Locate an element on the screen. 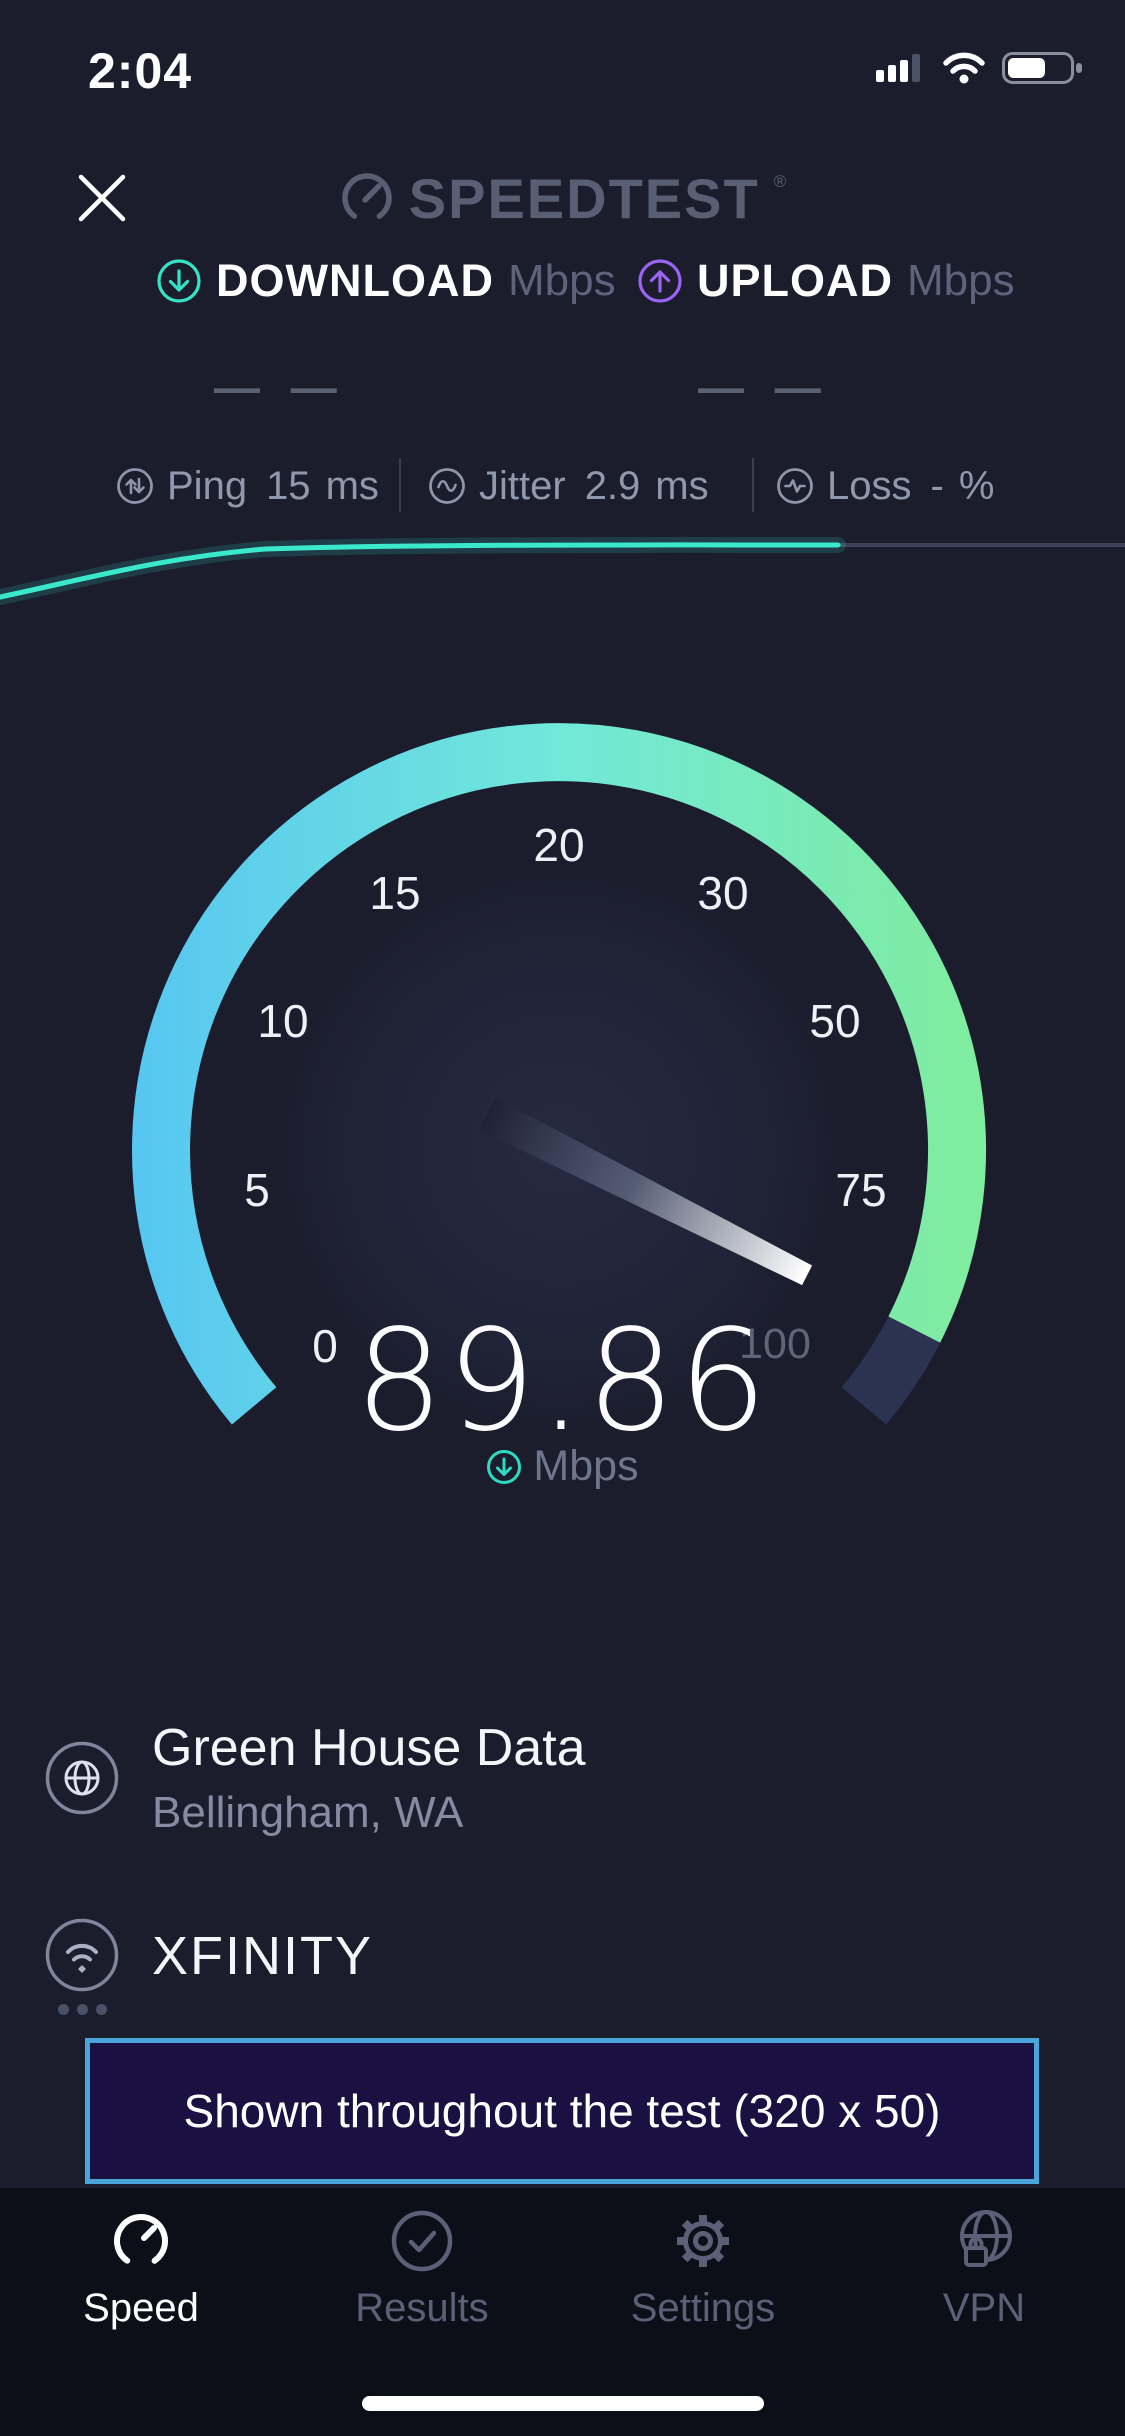  speed-tab-gauge-icon is located at coordinates (141, 2241).